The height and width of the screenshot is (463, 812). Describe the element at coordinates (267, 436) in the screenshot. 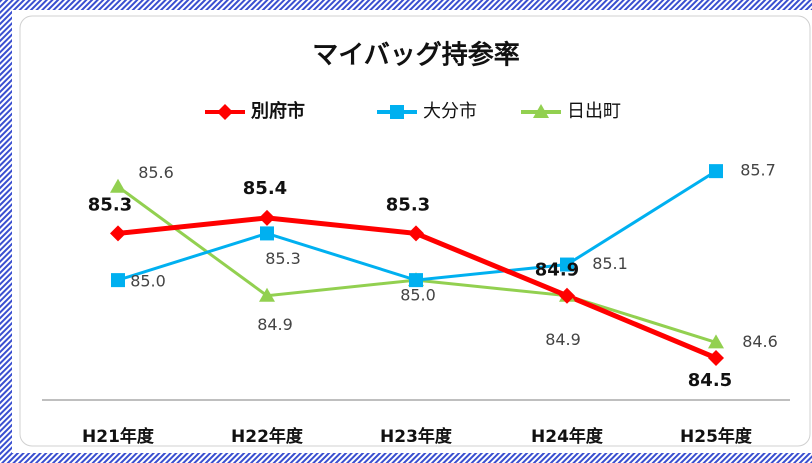

I see `x-tick-label: H22年度` at that location.